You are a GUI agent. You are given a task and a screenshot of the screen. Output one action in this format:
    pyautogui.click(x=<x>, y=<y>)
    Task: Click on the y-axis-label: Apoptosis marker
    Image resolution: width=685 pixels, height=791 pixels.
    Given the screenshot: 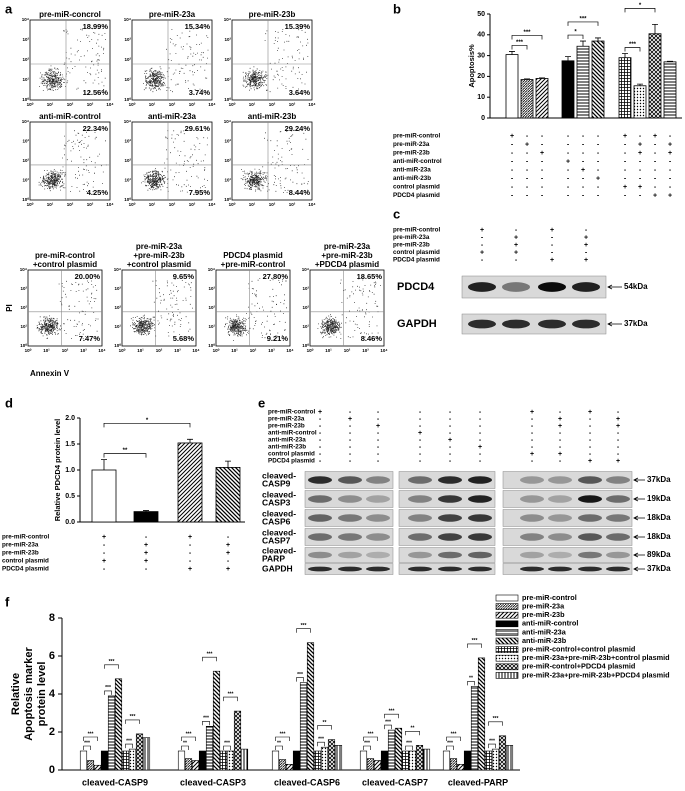 What is the action you would take?
    pyautogui.click(x=29, y=694)
    